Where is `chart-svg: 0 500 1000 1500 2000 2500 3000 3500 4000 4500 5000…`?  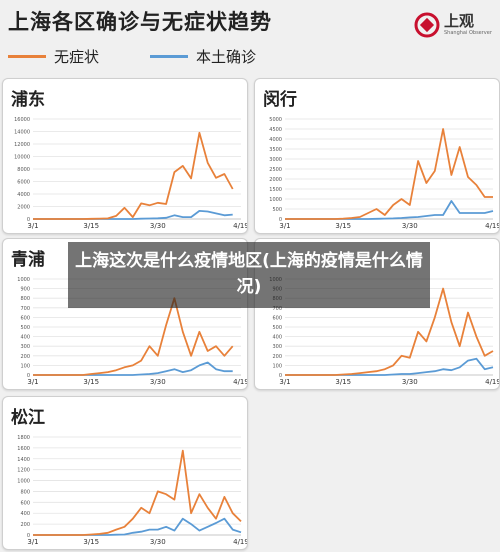
chart-svg: 0 500 1000 1500 2000 2500 3000 3500 4000 4500 5000… is located at coordinates (384, 173).